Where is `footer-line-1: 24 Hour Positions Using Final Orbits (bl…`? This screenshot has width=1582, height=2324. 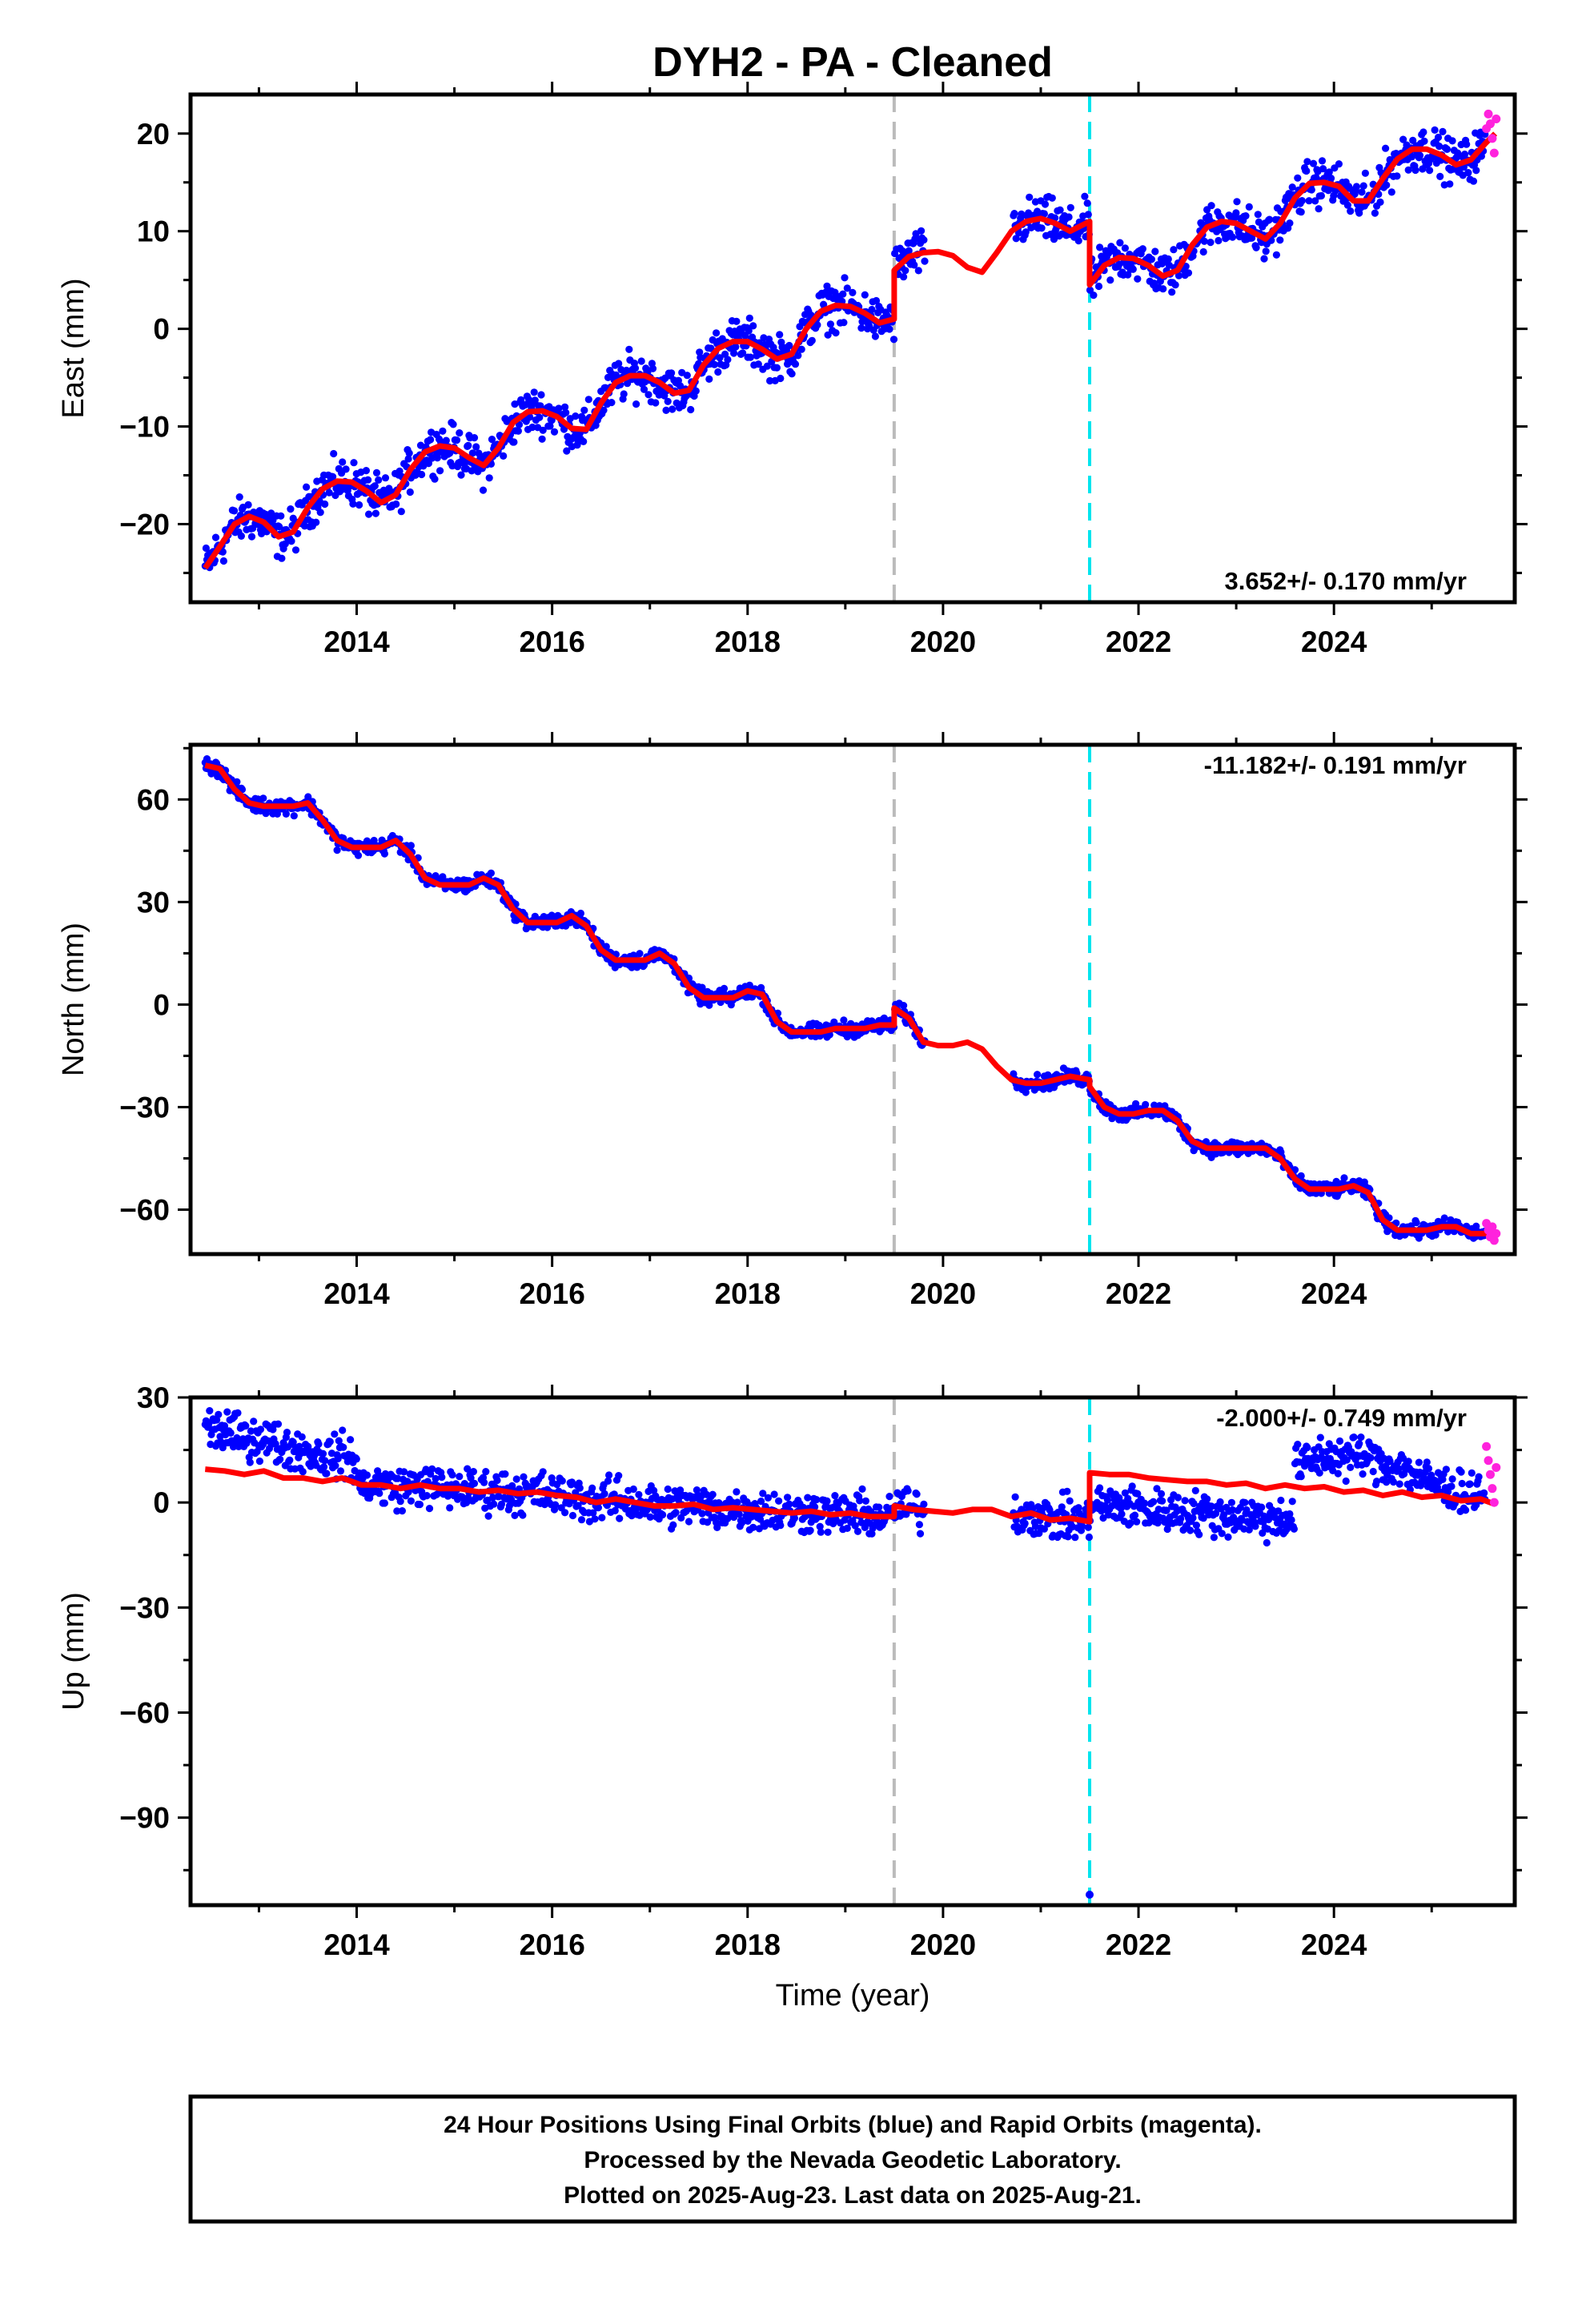 footer-line-1: 24 Hour Positions Using Final Orbits (bl… is located at coordinates (853, 2125).